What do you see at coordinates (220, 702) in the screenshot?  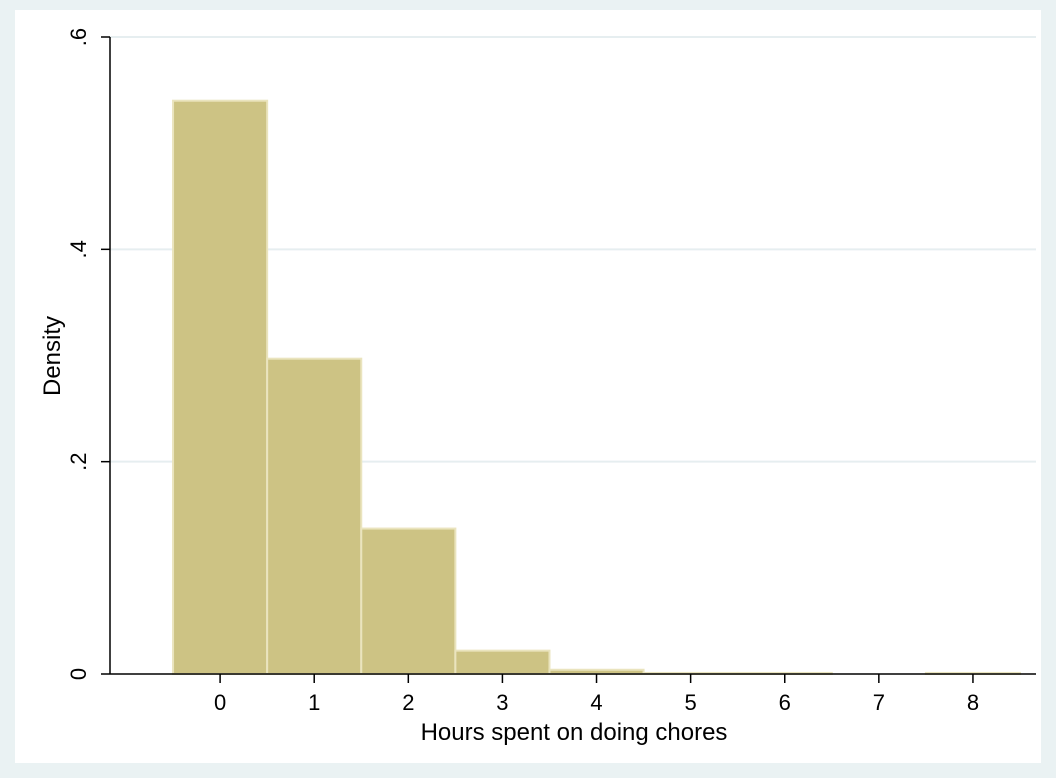 I see `x-tick-label: 0` at bounding box center [220, 702].